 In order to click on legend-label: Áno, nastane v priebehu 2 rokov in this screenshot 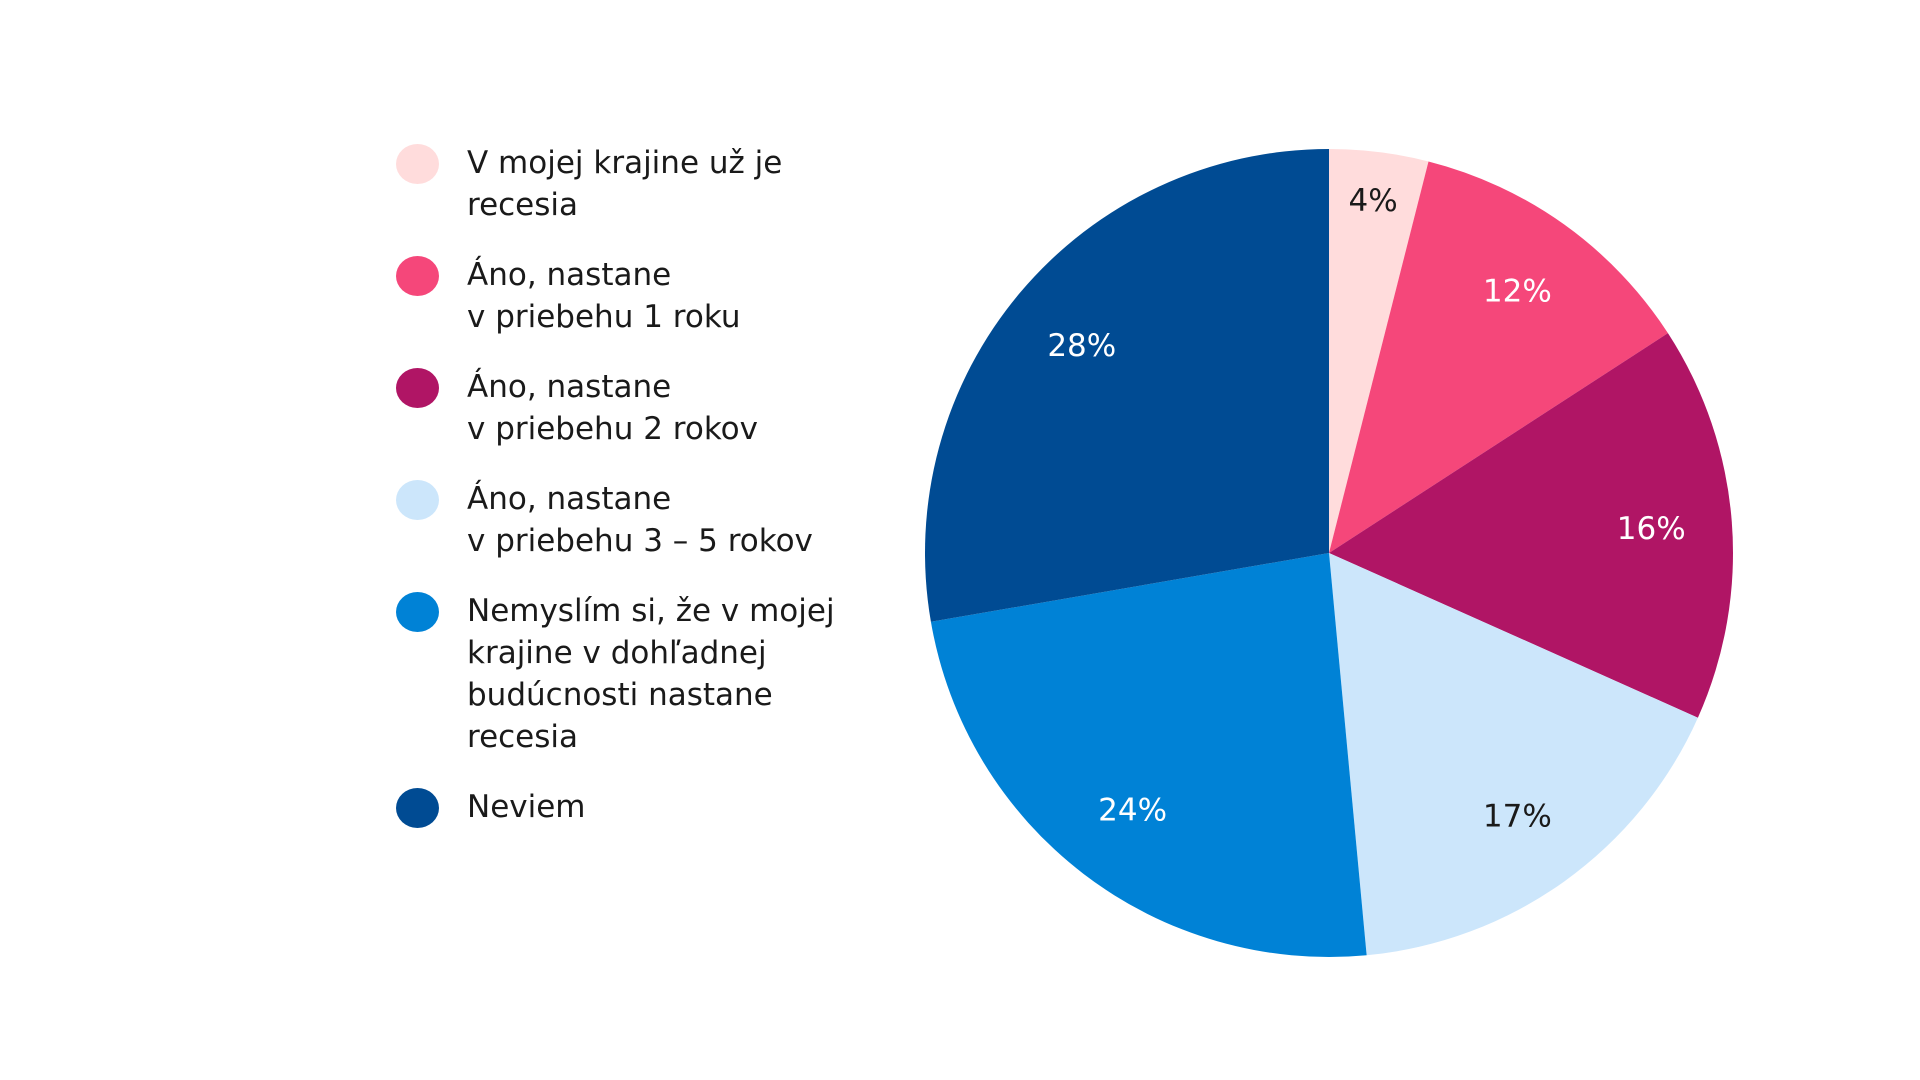, I will do `click(612, 408)`.